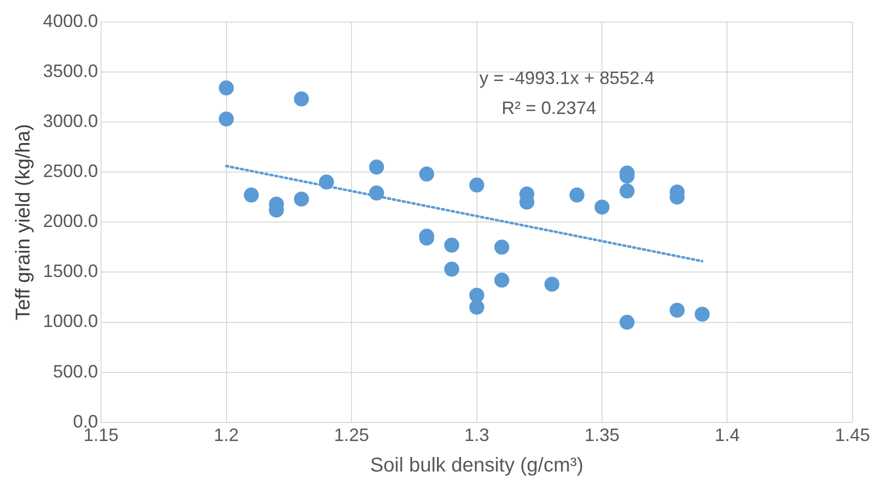 The height and width of the screenshot is (490, 881). I want to click on x-tick-label: 1.25, so click(352, 435).